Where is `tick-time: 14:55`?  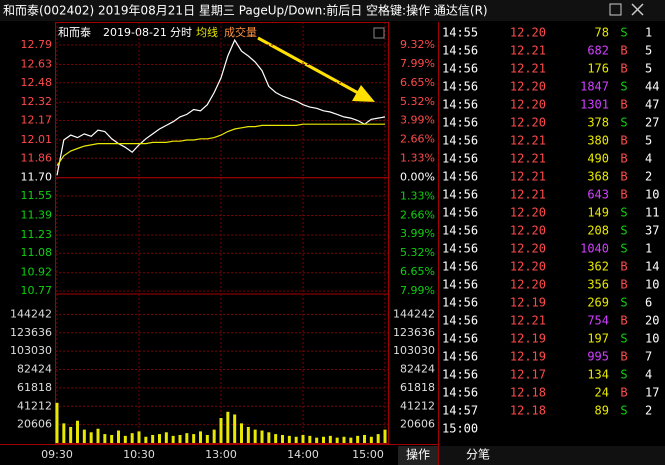
tick-time: 14:55 is located at coordinates (460, 33).